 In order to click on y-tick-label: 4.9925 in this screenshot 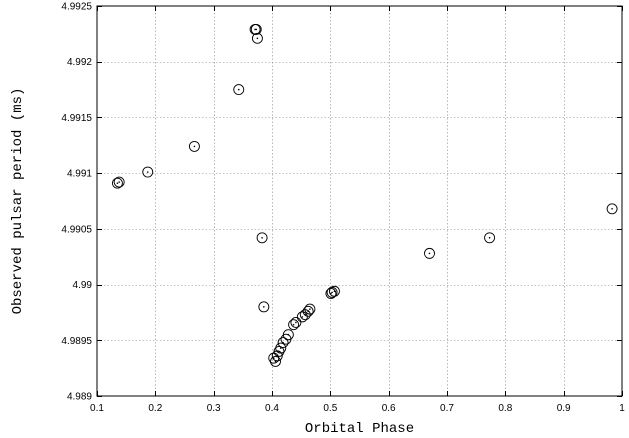, I will do `click(76, 7)`.